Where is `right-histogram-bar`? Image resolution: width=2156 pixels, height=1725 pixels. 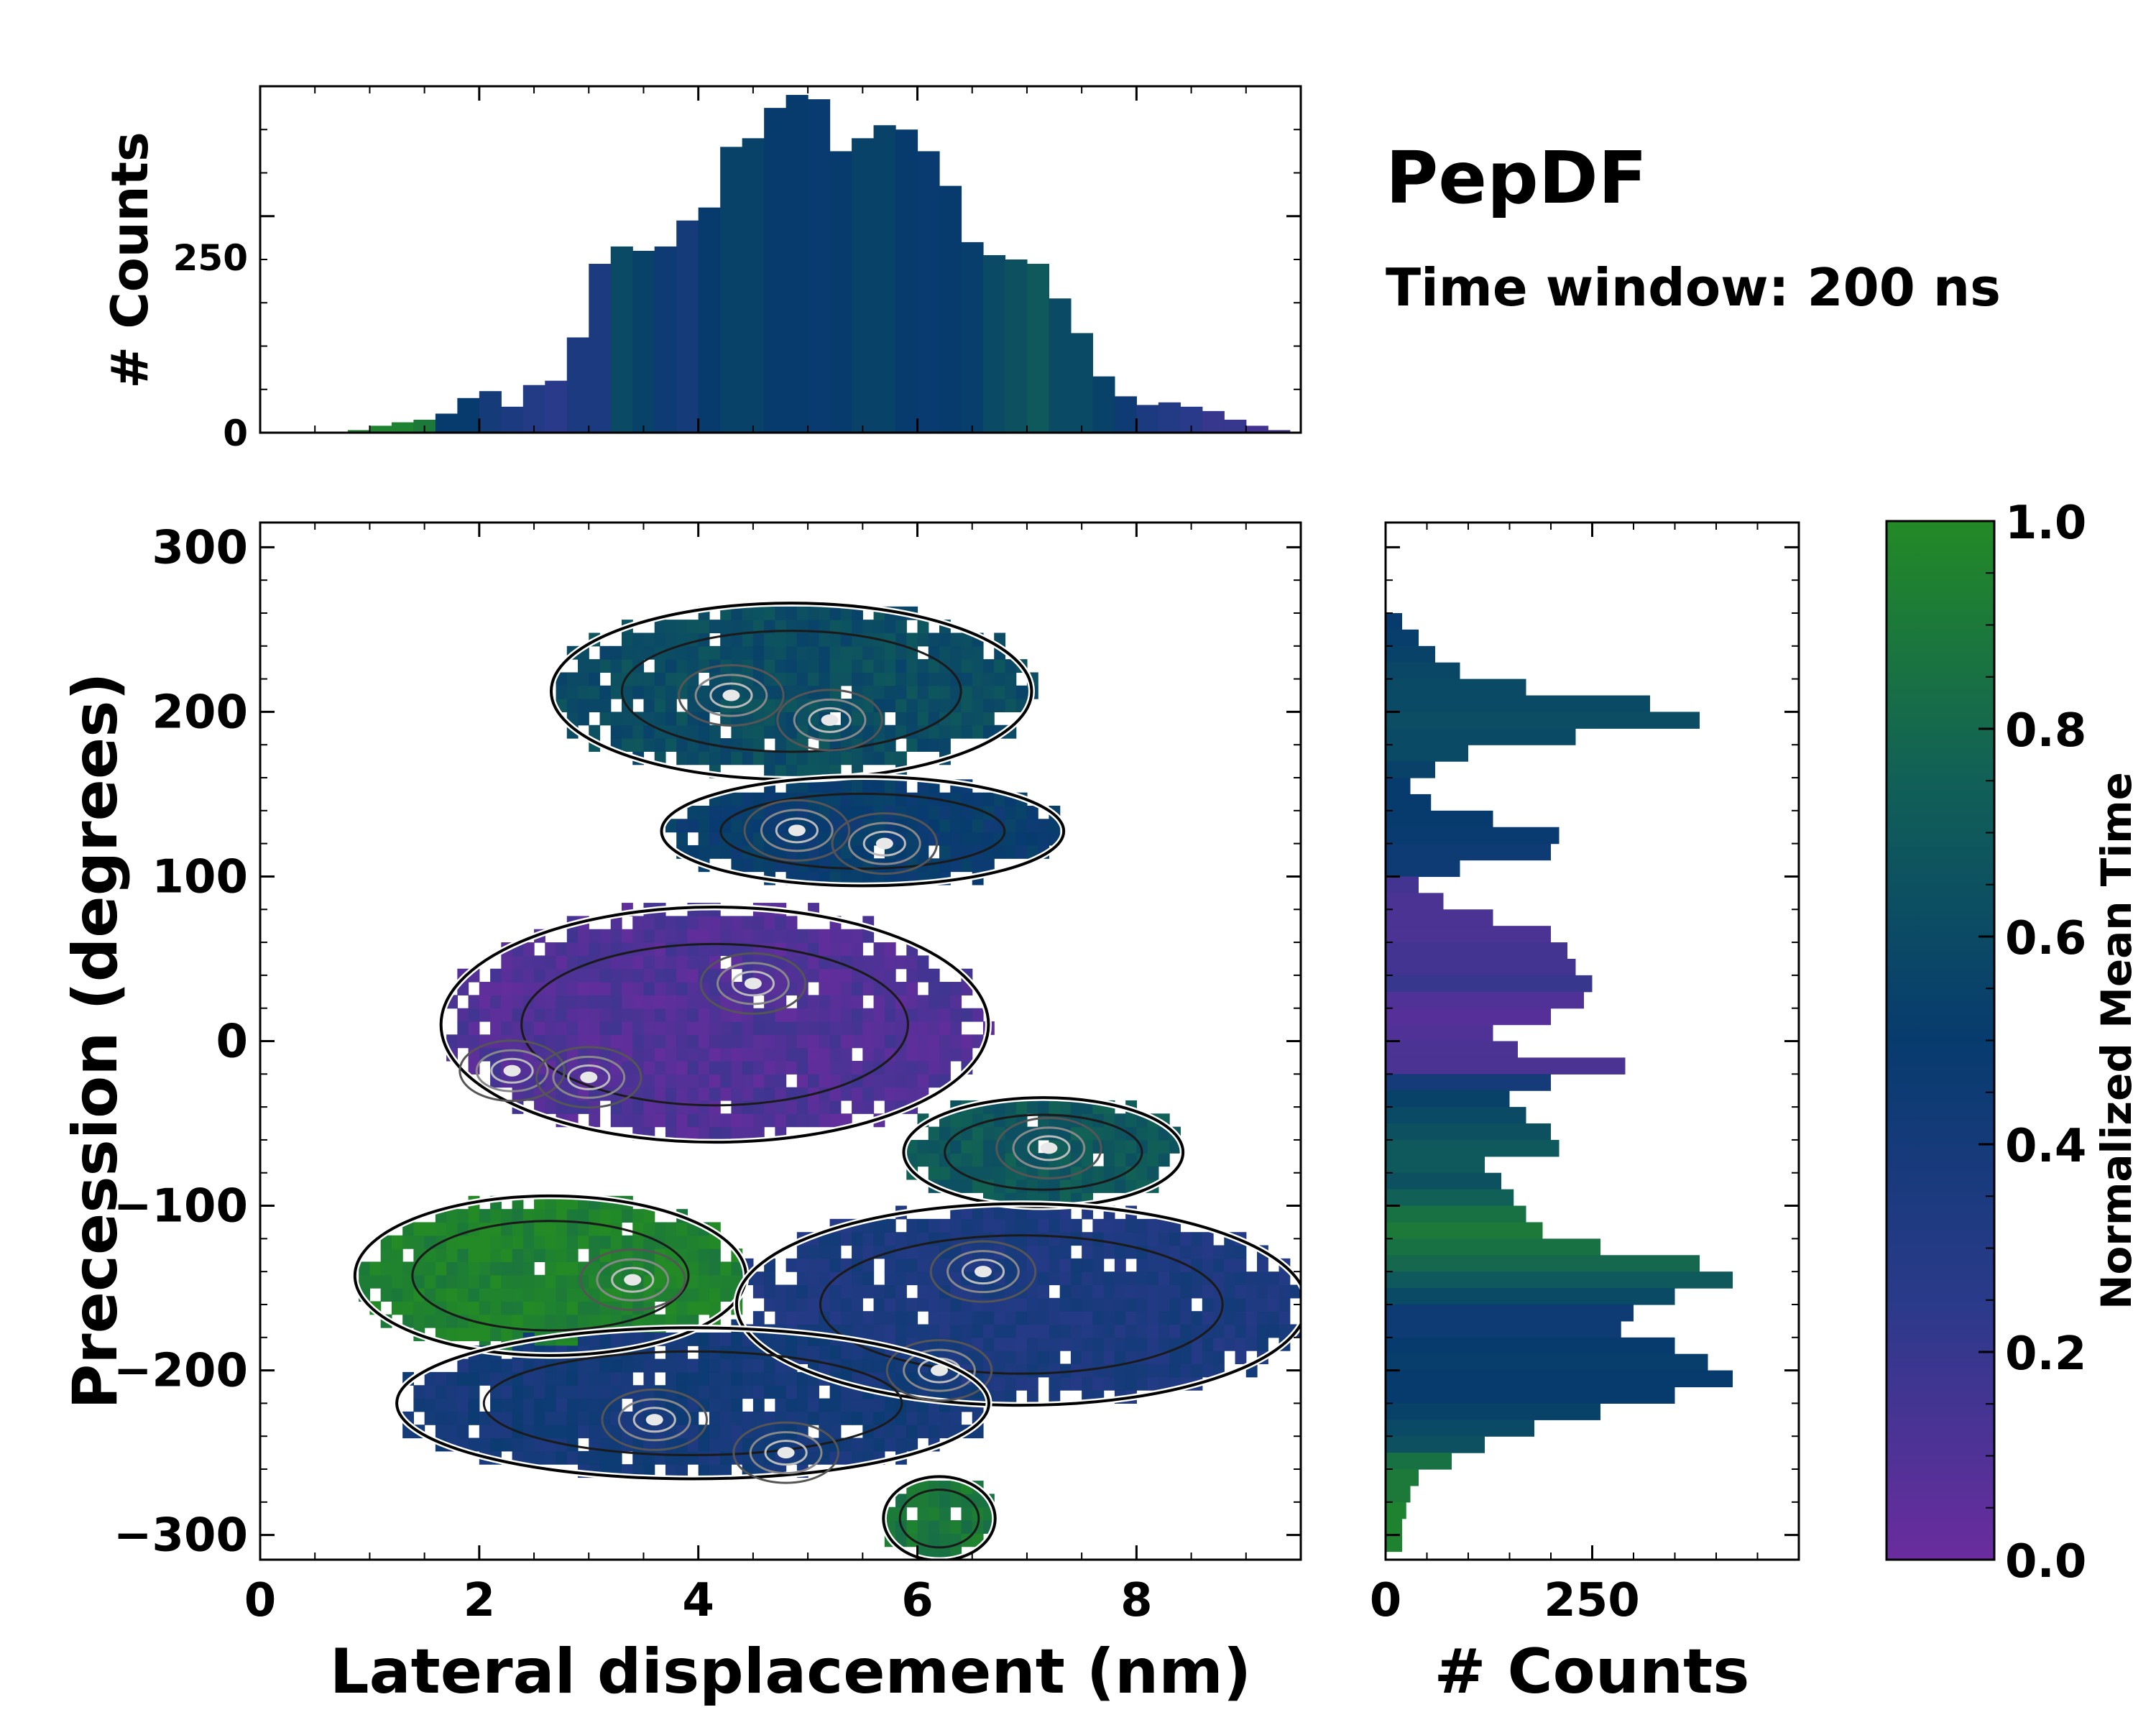
right-histogram-bar is located at coordinates (1394, 621).